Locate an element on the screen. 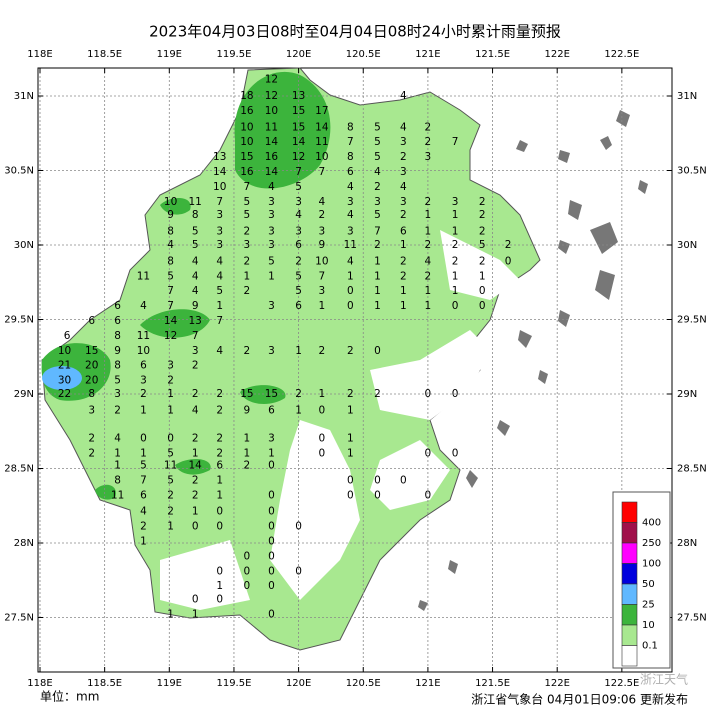 The height and width of the screenshot is (710, 710). legend-label: 25 is located at coordinates (648, 605).